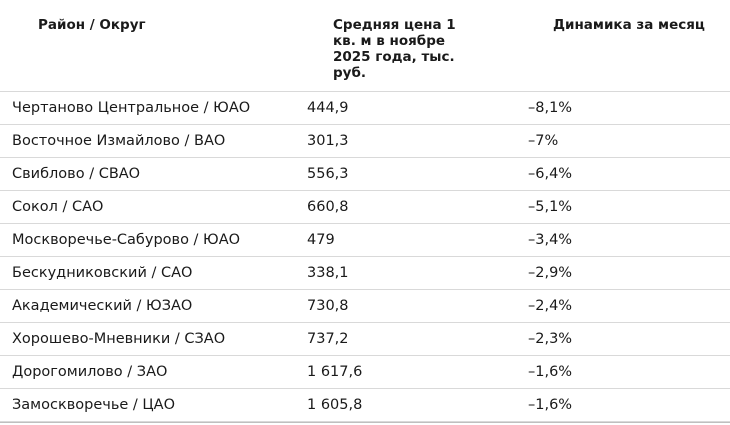  What do you see at coordinates (126, 240) in the screenshot?
I see `cell-district: Москворечье-Сабурово / ЮАО` at bounding box center [126, 240].